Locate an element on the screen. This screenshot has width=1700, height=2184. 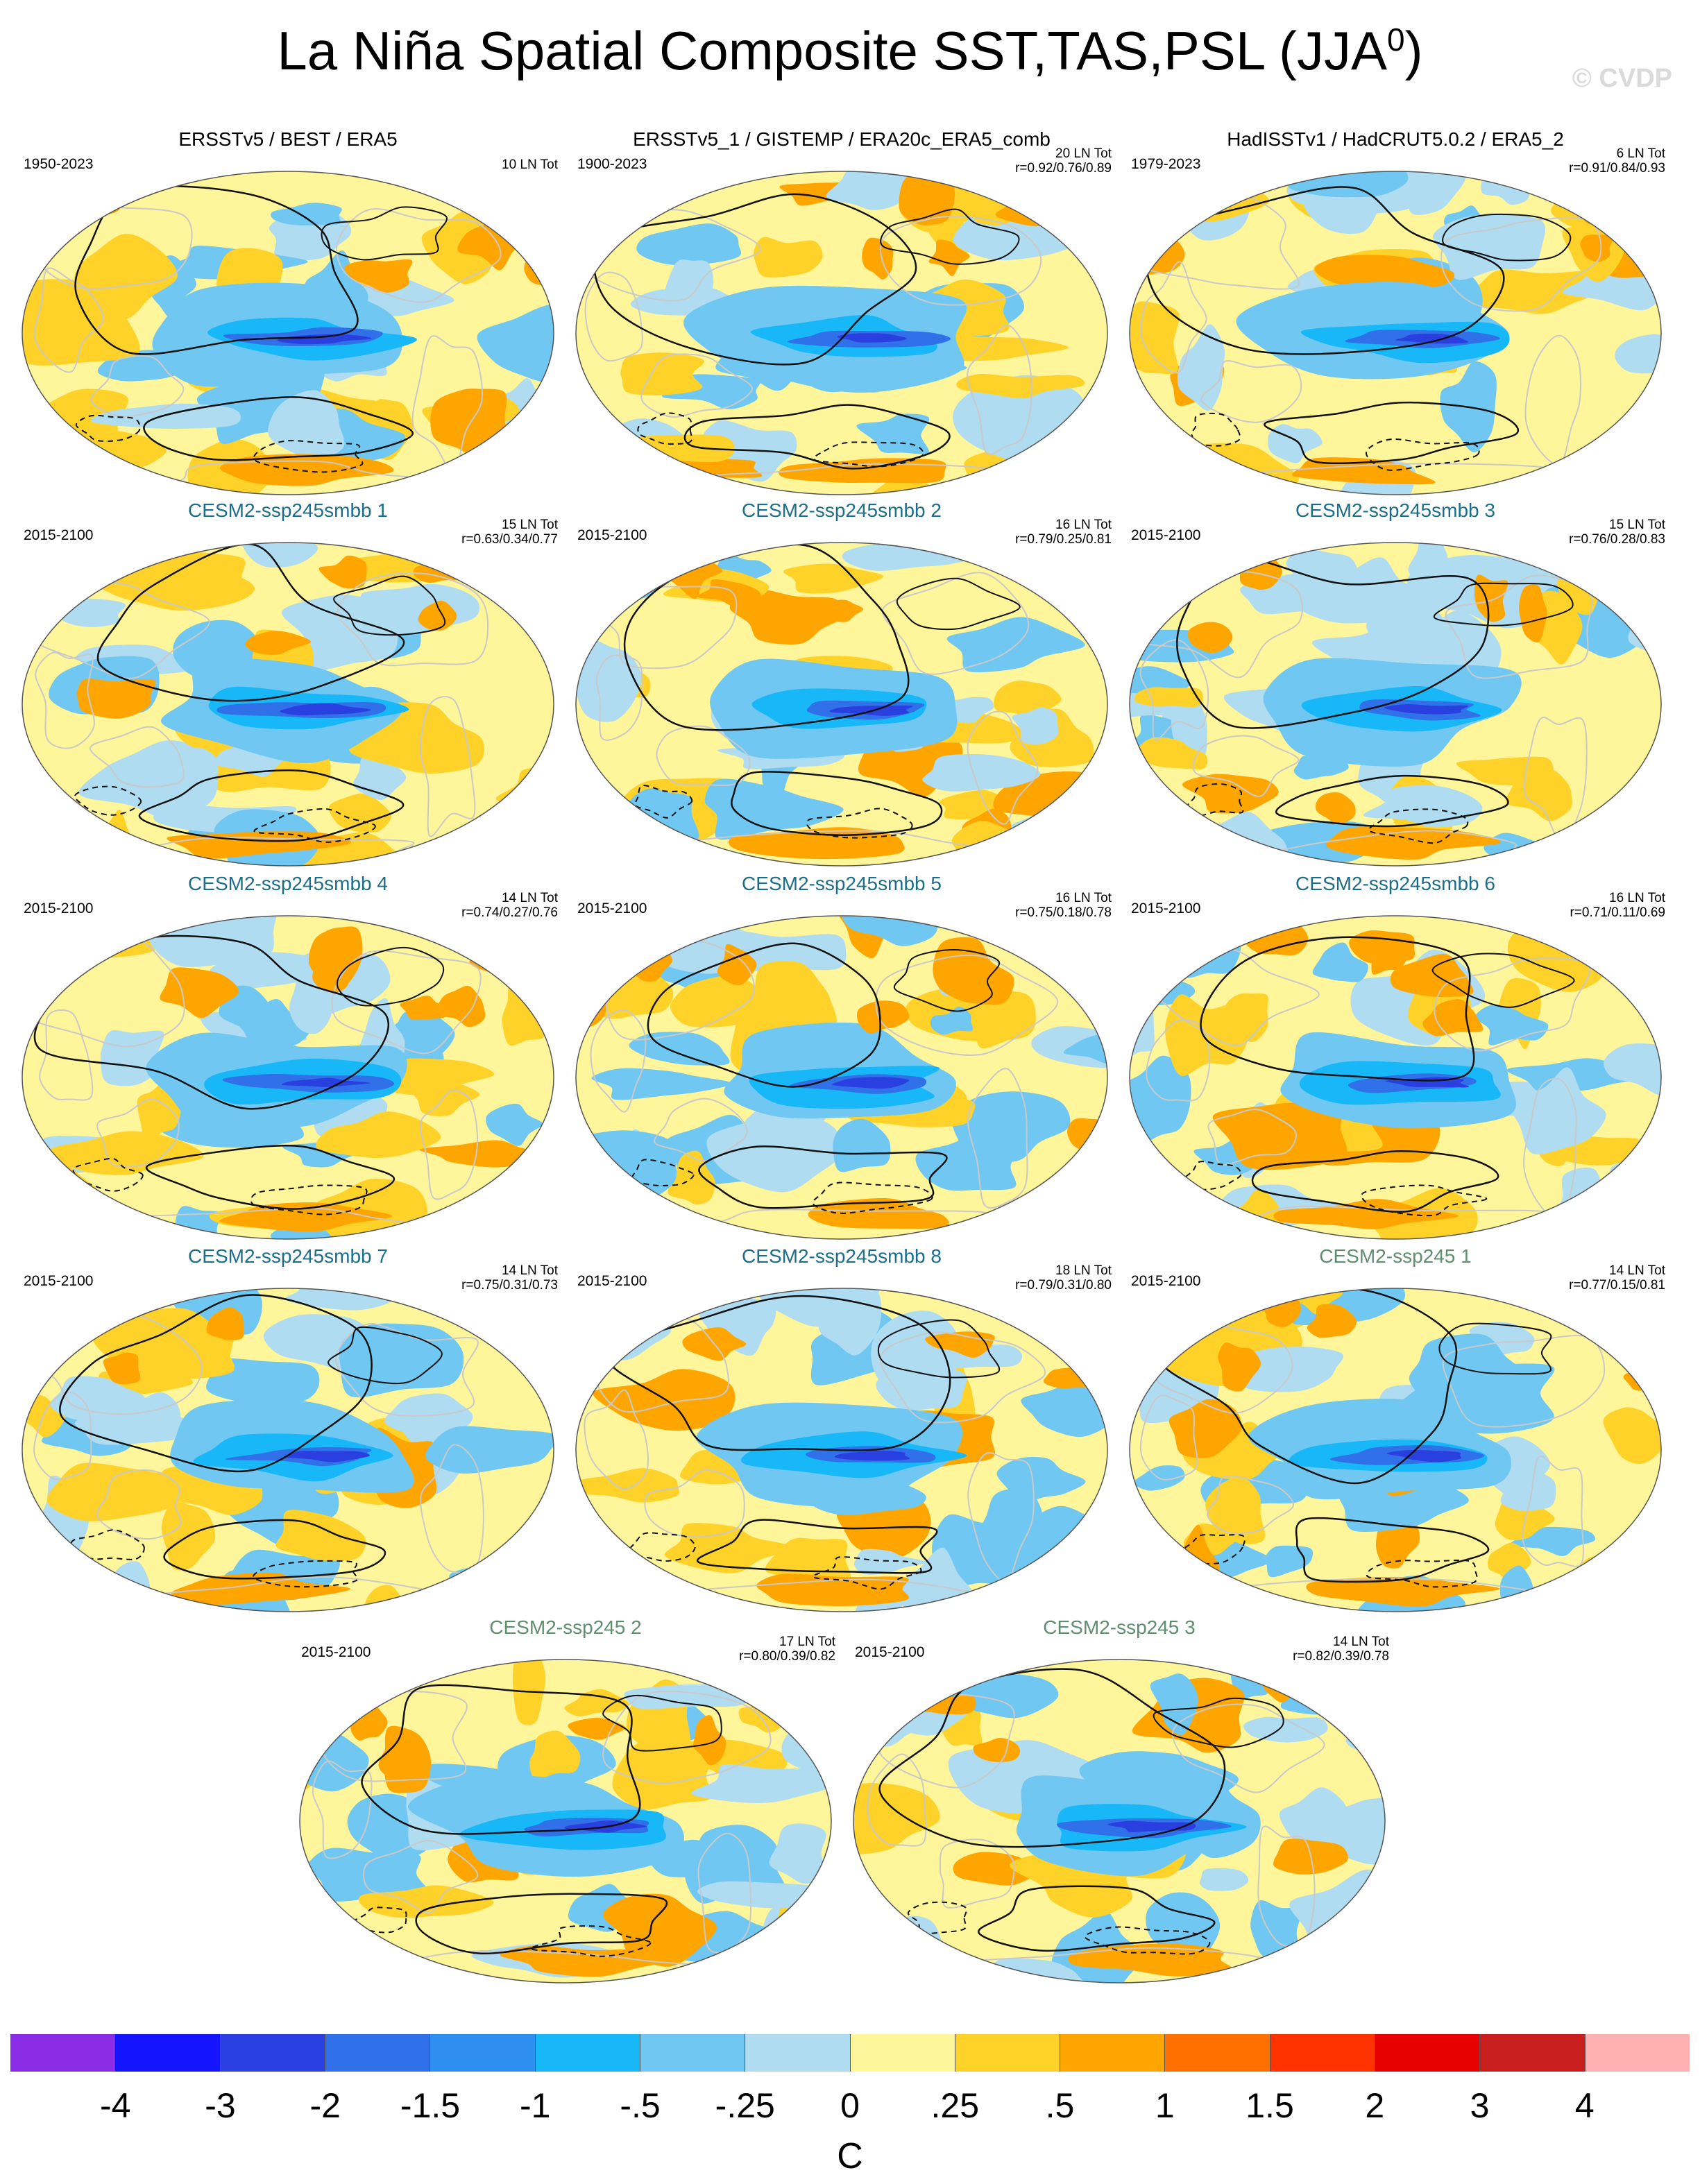
panel-stat: r=0.79/0.25/0.81 is located at coordinates (1063, 539).